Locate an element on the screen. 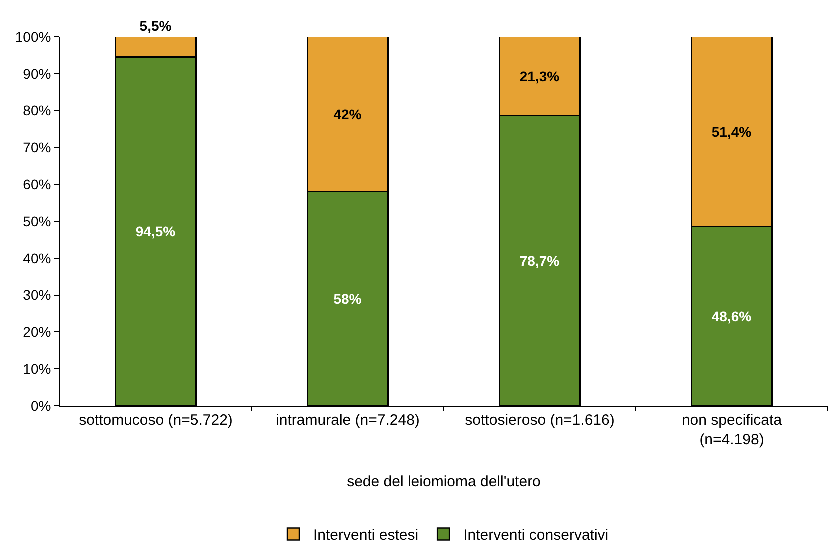 Image resolution: width=830 pixels, height=552 pixels. data-label: 48,6% is located at coordinates (732, 316).